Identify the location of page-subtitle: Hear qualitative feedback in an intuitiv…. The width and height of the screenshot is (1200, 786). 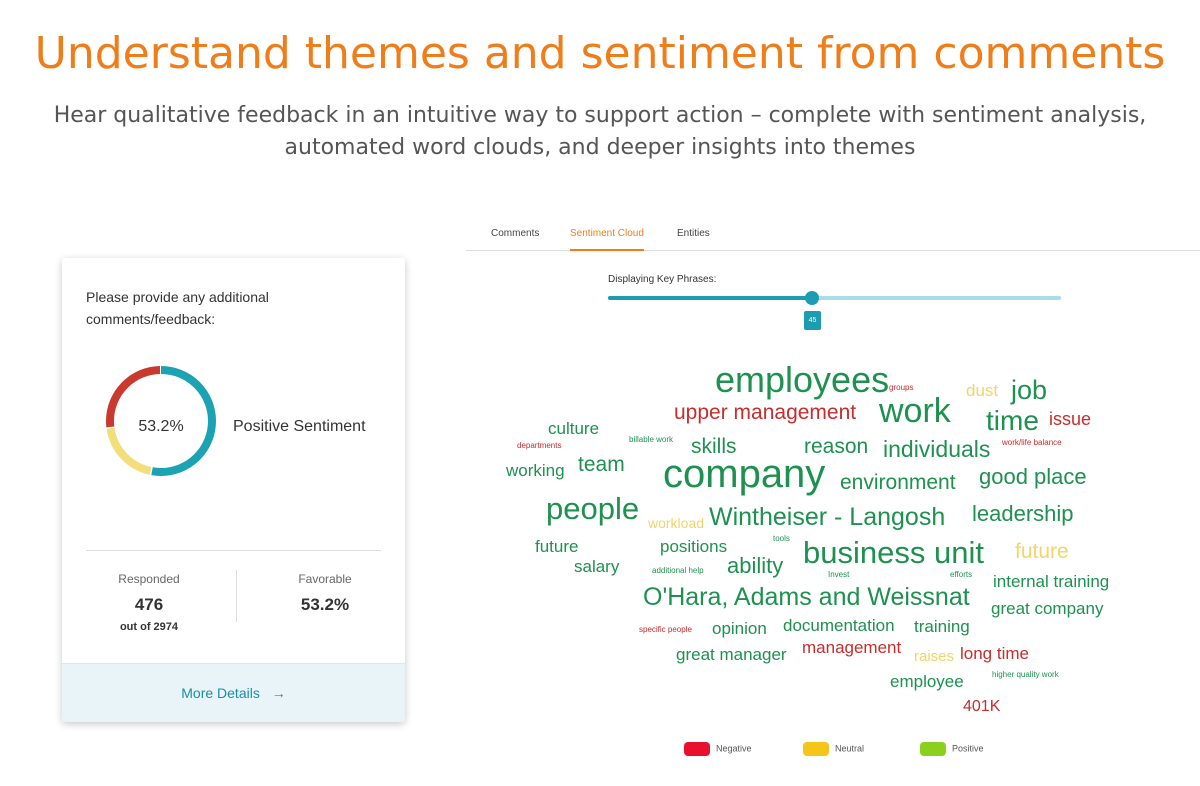
(600, 131).